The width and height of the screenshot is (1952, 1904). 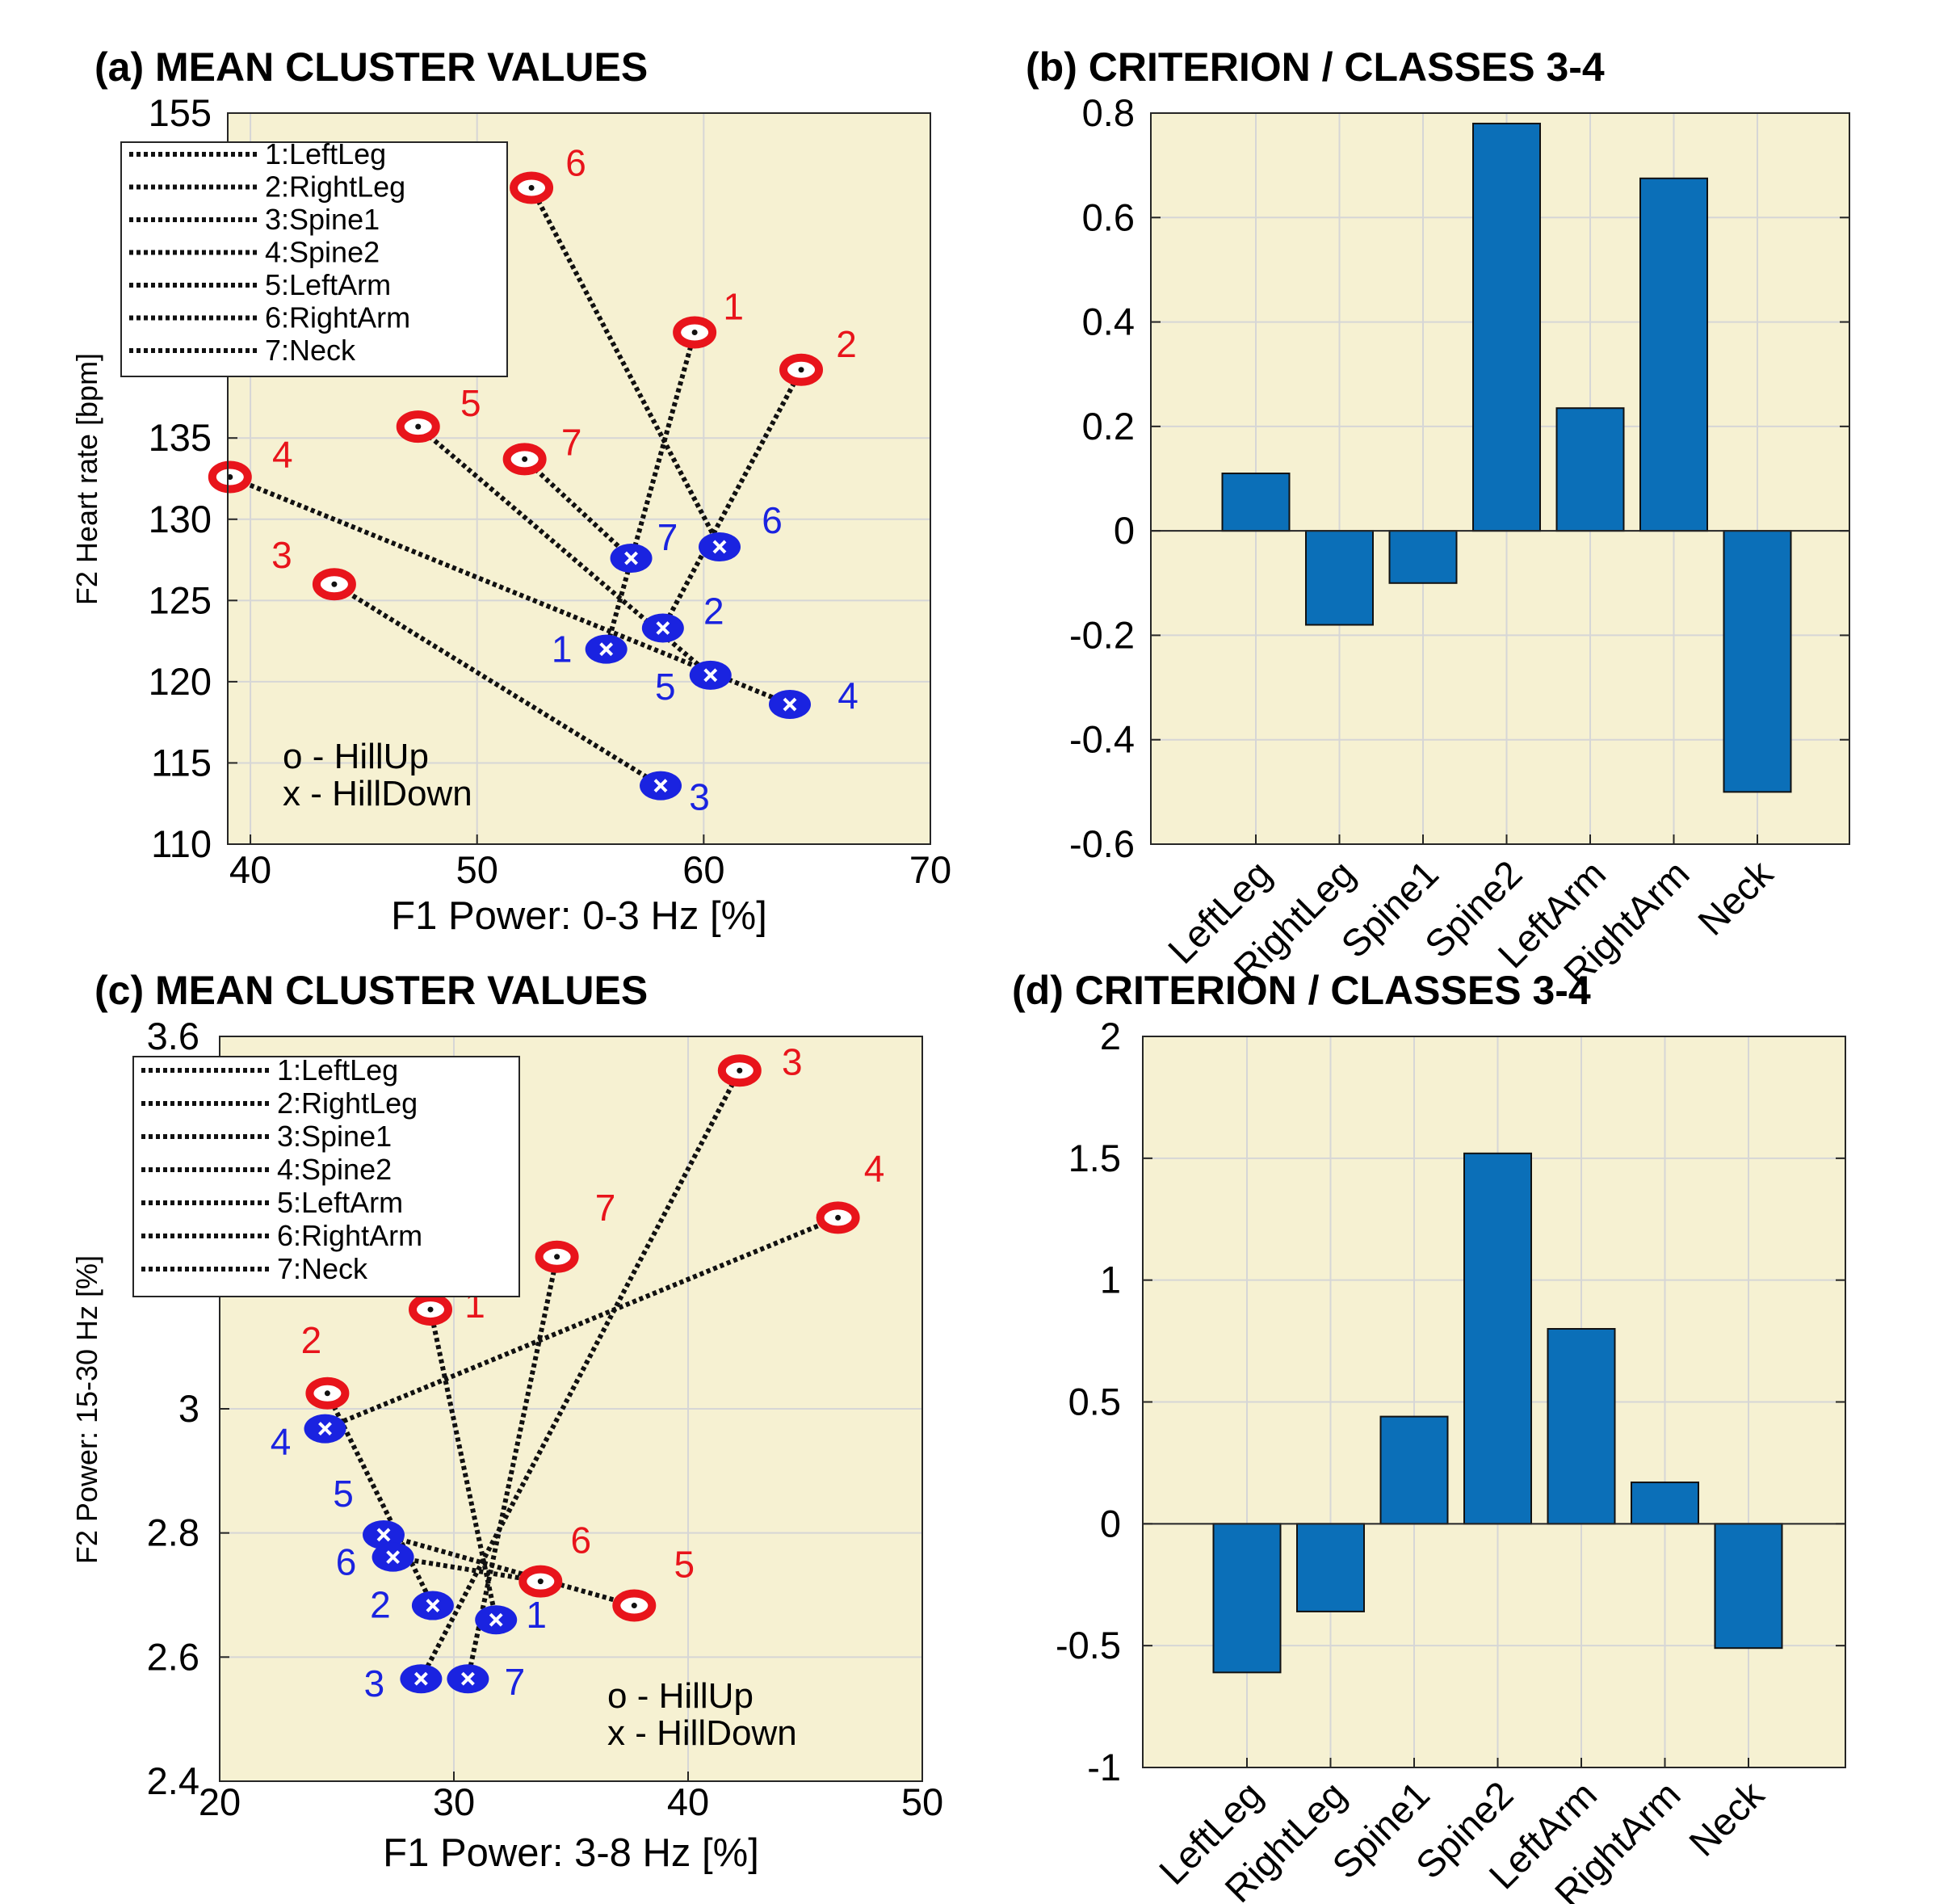 What do you see at coordinates (1102, 739) in the screenshot?
I see `y-tick-label: -0.4` at bounding box center [1102, 739].